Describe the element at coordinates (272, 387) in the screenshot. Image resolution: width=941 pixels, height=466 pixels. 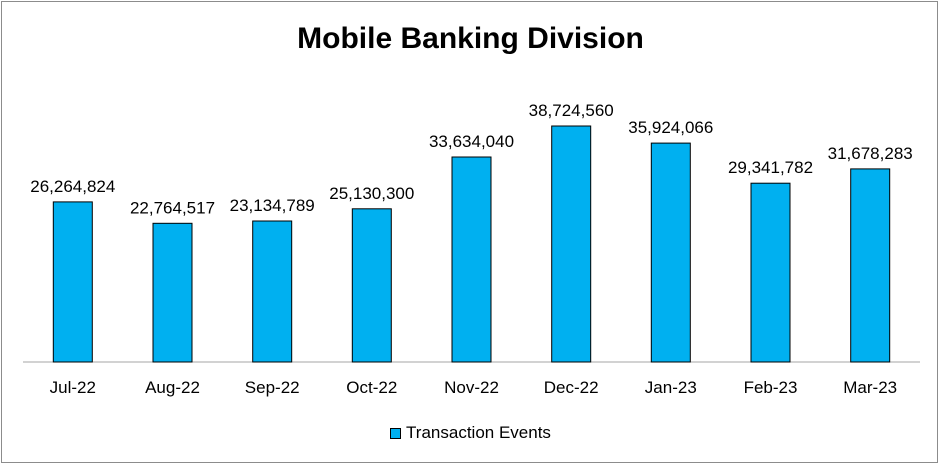
I see `x-tick-sep-22: Sep-22` at that location.